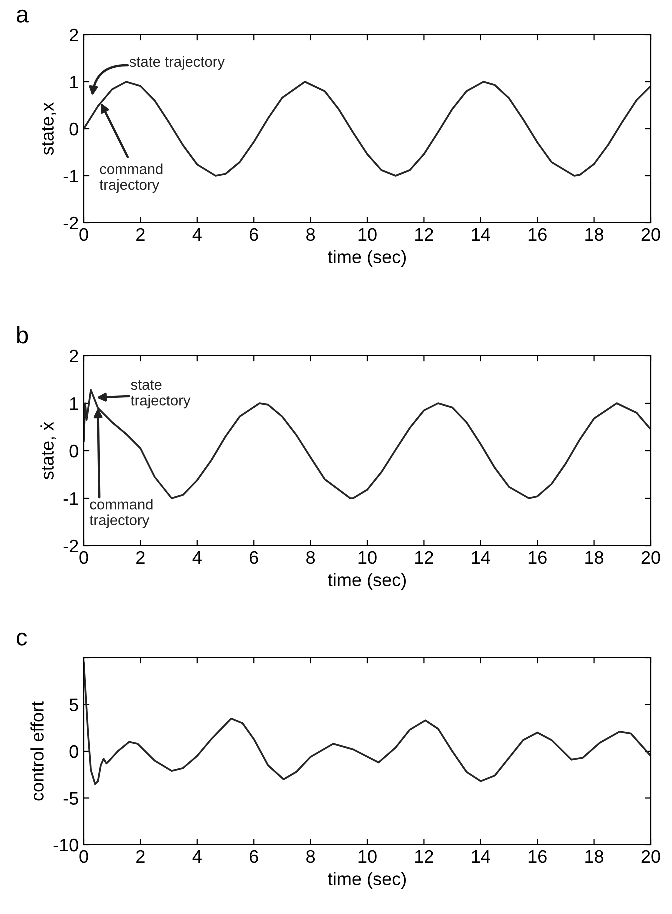 This screenshot has height=914, width=672. What do you see at coordinates (49, 129) in the screenshot?
I see `y-axis-title: state,x` at bounding box center [49, 129].